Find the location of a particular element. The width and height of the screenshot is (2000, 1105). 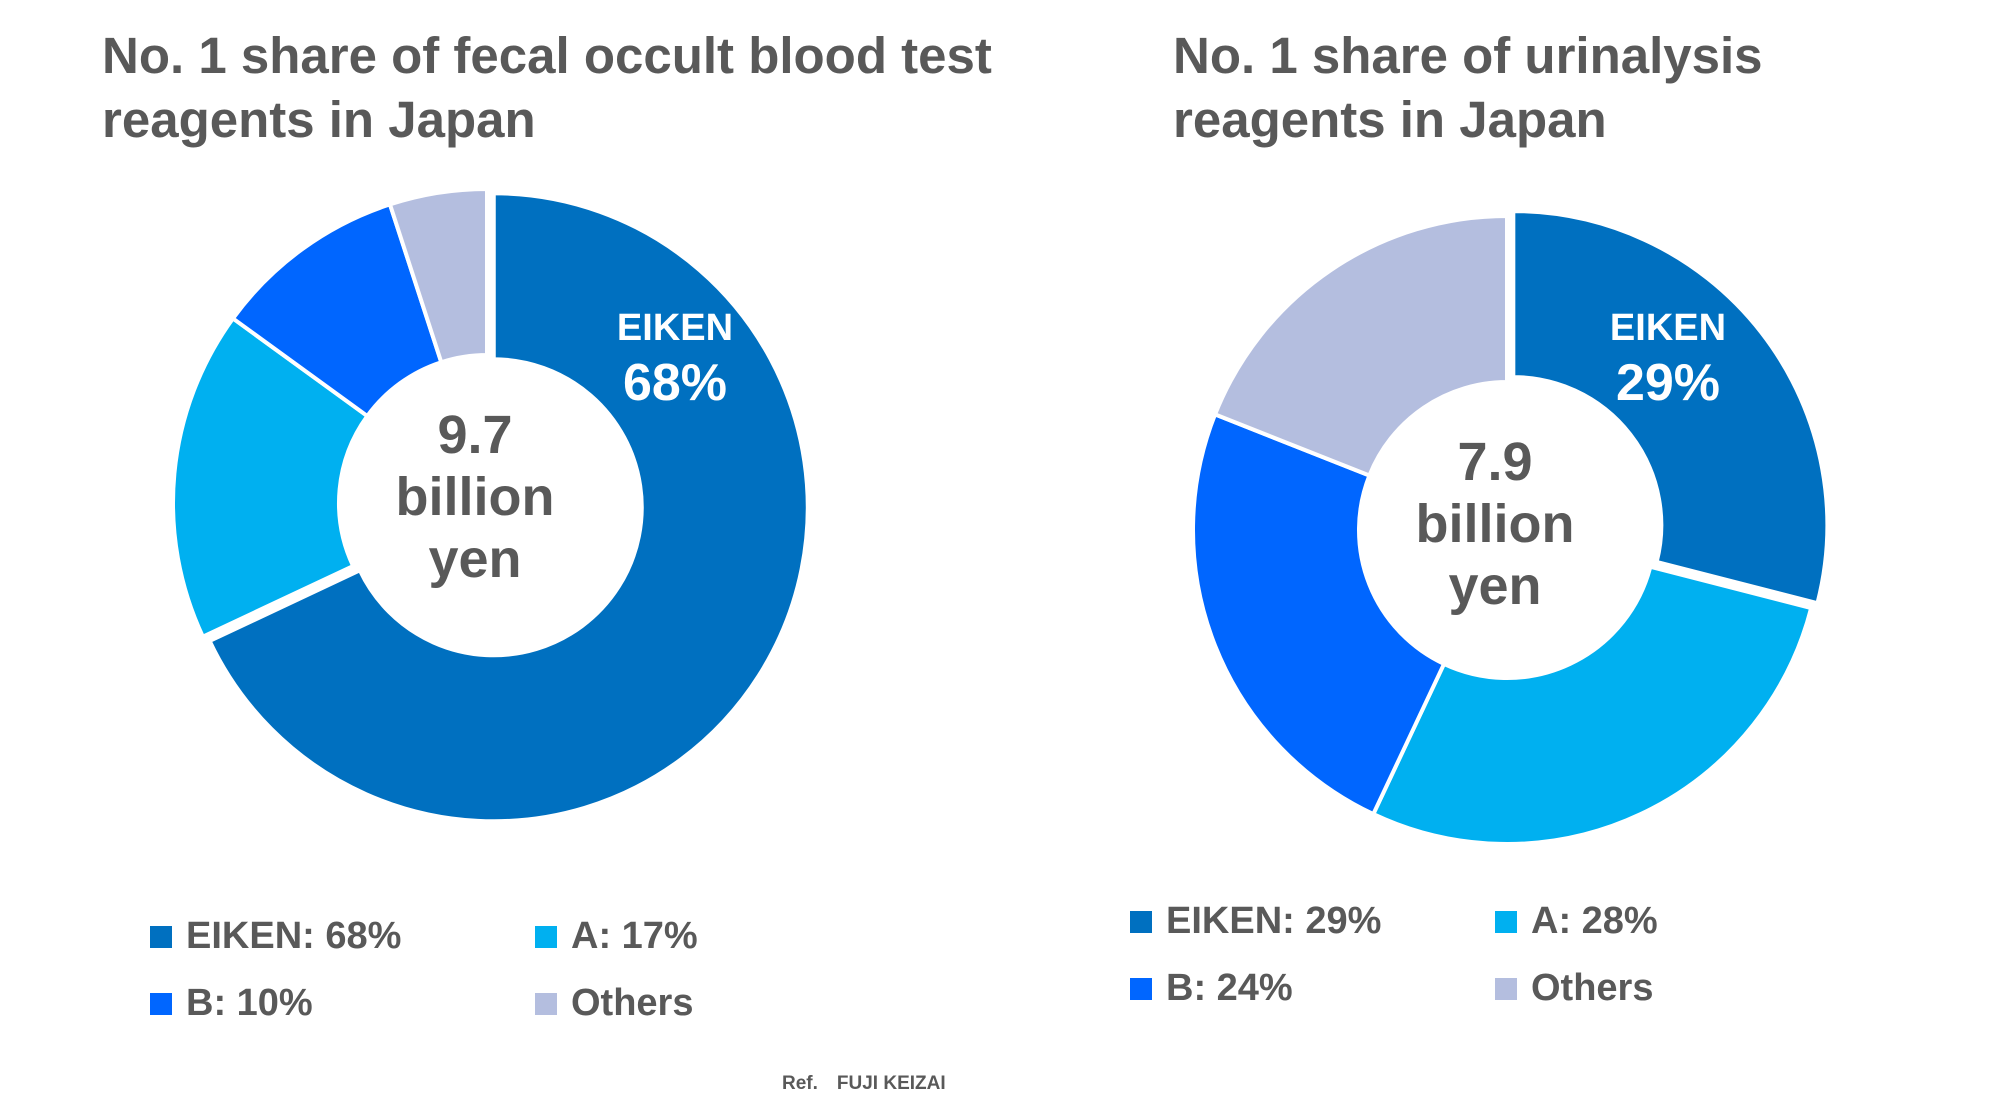

legend-label: B: 10% is located at coordinates (249, 1003).